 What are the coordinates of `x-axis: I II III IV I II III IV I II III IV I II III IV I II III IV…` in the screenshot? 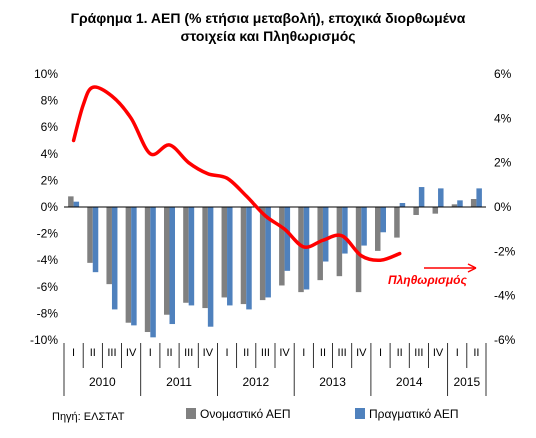 It's located at (275, 369).